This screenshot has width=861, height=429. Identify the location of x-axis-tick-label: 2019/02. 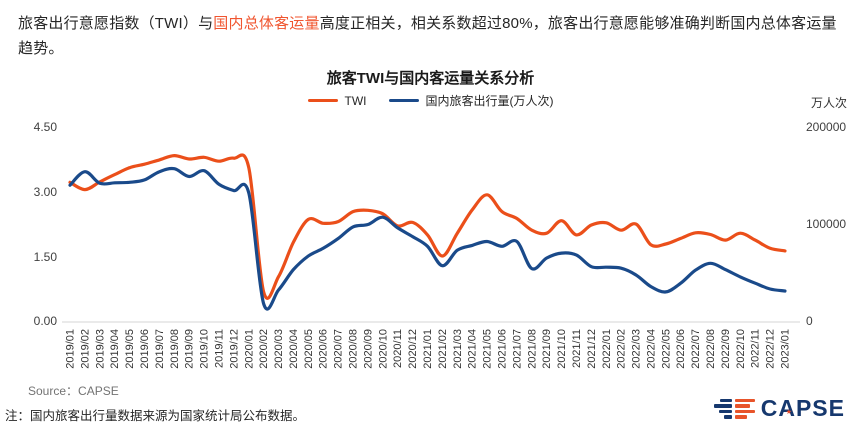
(85, 349).